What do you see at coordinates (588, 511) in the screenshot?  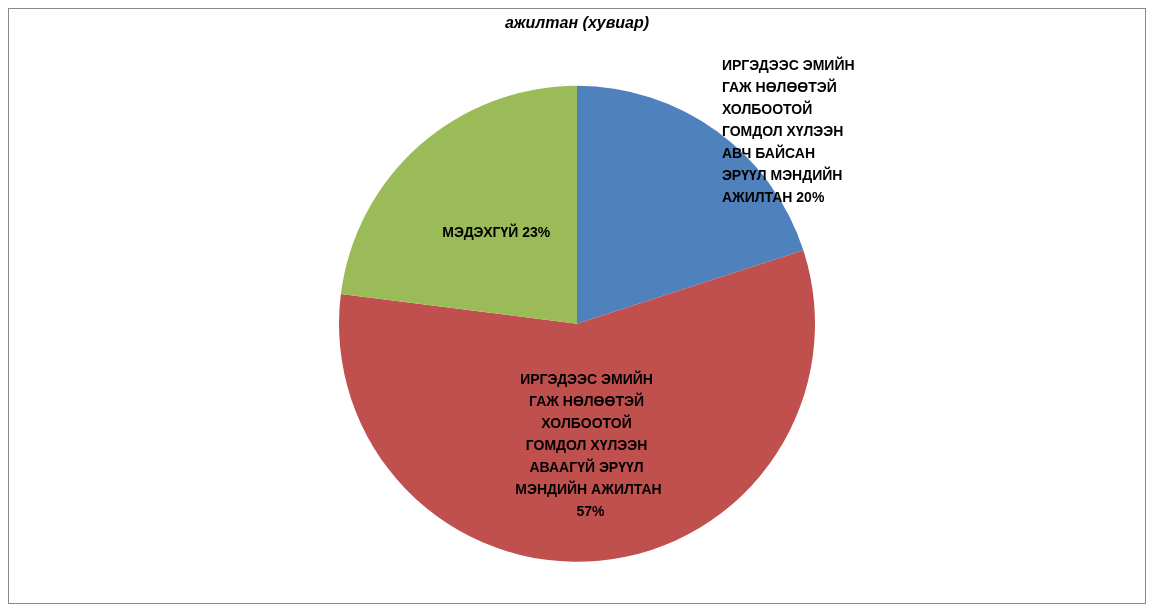 I see `data-label: 57%` at bounding box center [588, 511].